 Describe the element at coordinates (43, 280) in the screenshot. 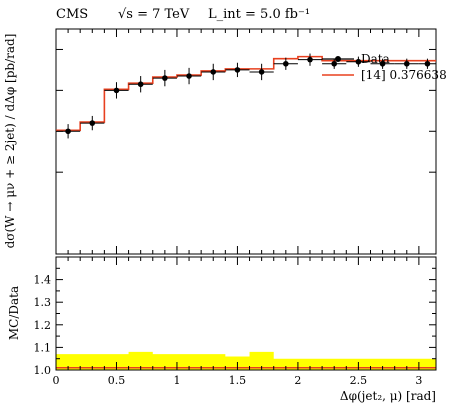

I see `ratio-y-tick-label: 1.4` at that location.